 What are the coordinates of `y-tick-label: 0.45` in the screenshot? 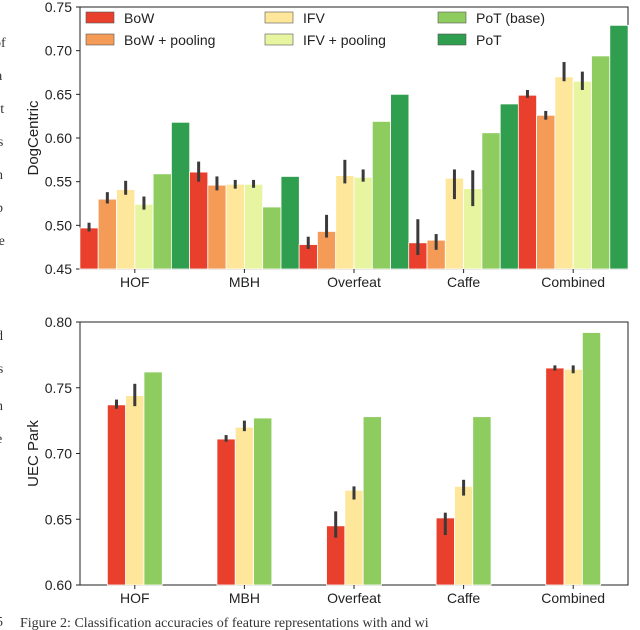 It's located at (58, 269).